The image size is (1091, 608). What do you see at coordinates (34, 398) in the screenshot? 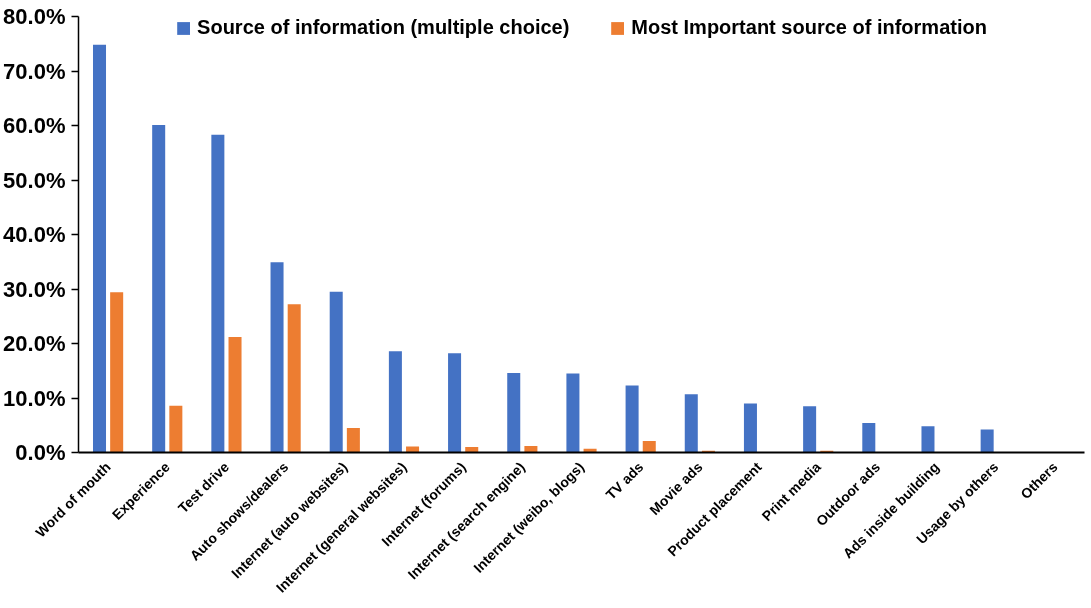
I see `y-tick-label: 10.0%` at bounding box center [34, 398].